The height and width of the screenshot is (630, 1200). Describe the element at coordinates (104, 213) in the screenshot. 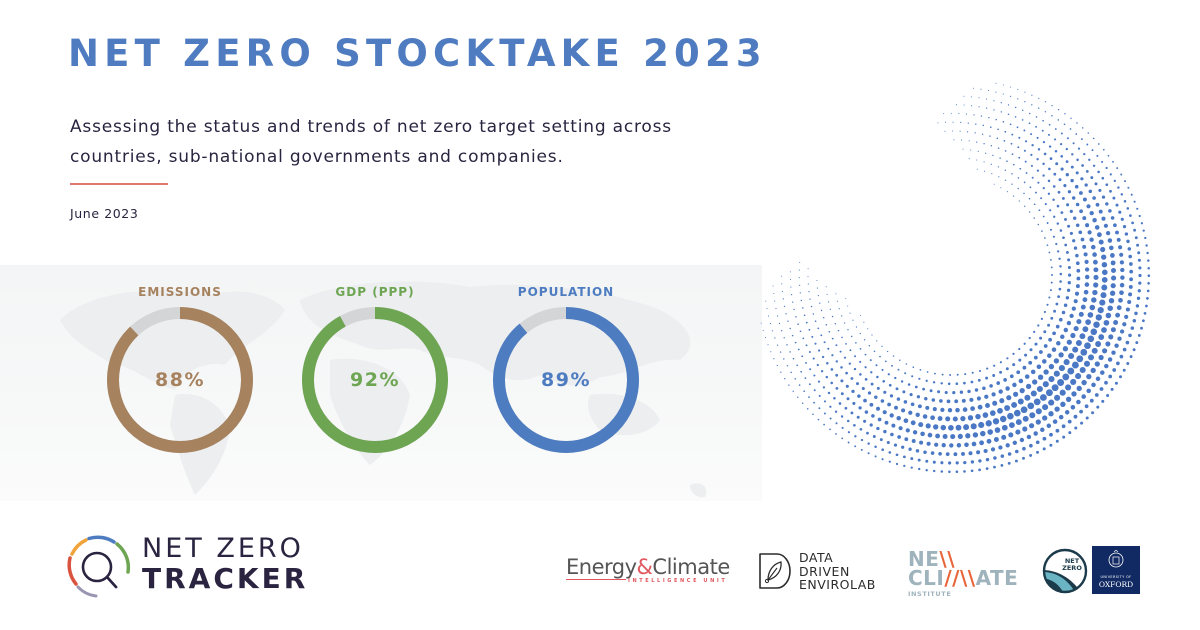

I see `publication-date: June 2023` at that location.